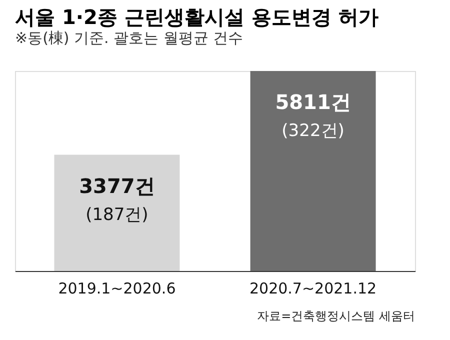 This screenshot has width=450, height=340. I want to click on x-tick-label: 2020.7~2021.12, so click(313, 289).